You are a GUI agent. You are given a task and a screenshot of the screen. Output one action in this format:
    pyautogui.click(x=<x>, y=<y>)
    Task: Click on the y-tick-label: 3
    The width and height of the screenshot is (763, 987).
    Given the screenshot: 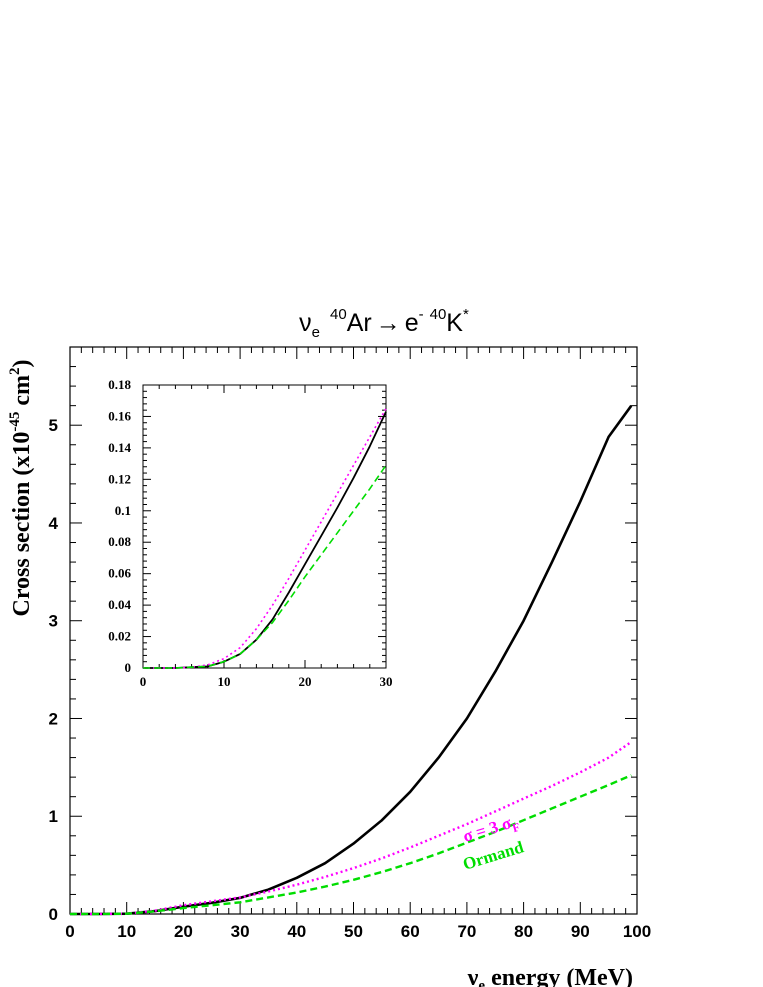 What is the action you would take?
    pyautogui.click(x=53, y=621)
    